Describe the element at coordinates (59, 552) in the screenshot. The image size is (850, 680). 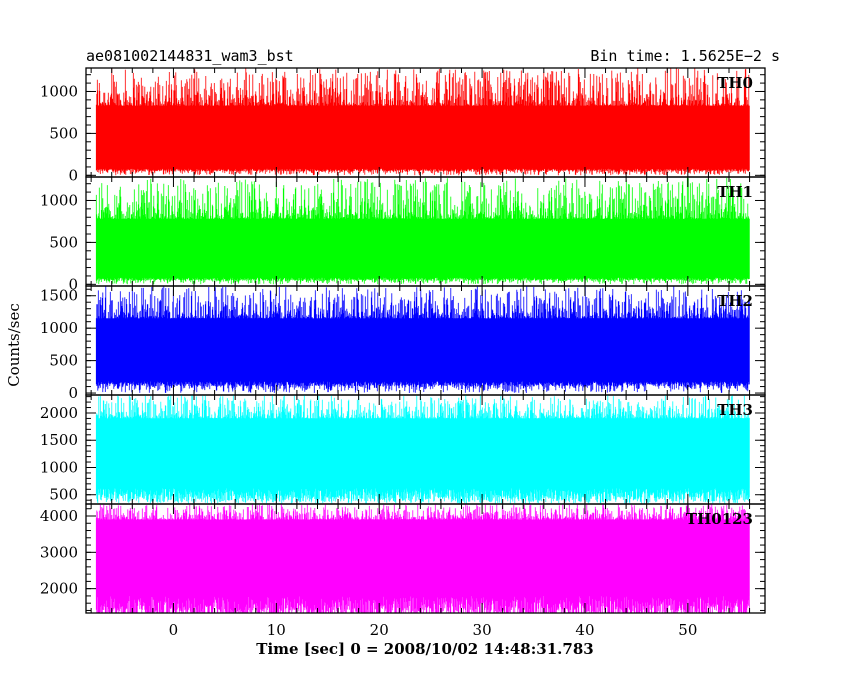
I see `y-tick-label: 3000` at that location.